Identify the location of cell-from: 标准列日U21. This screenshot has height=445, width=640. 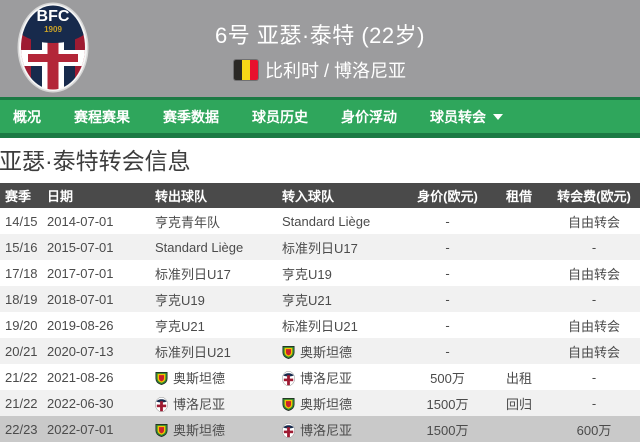
(213, 351).